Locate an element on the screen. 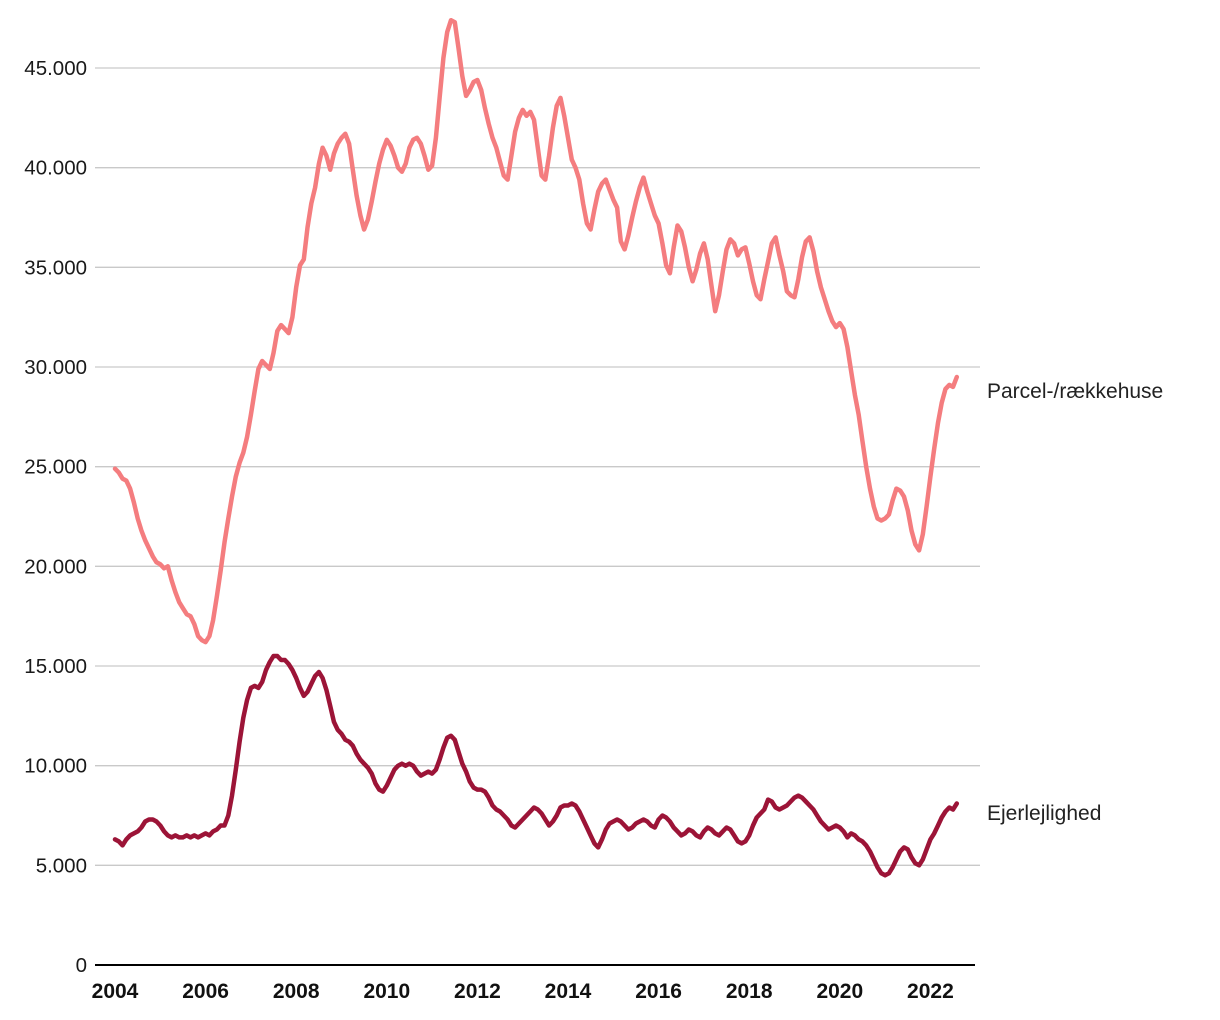 The height and width of the screenshot is (1020, 1220). x-tick-label: 2006 is located at coordinates (205, 991).